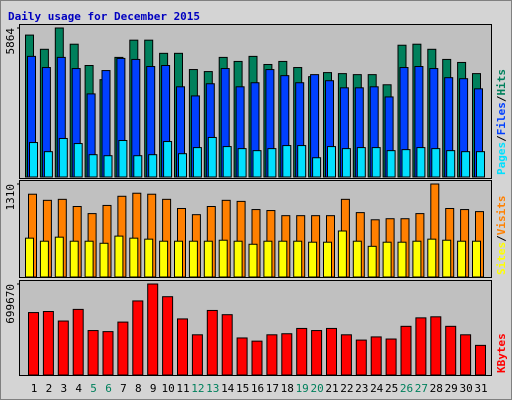 The image size is (512, 400). Describe the element at coordinates (10, 41) in the screenshot. I see `y-tick-label: 5864` at that location.